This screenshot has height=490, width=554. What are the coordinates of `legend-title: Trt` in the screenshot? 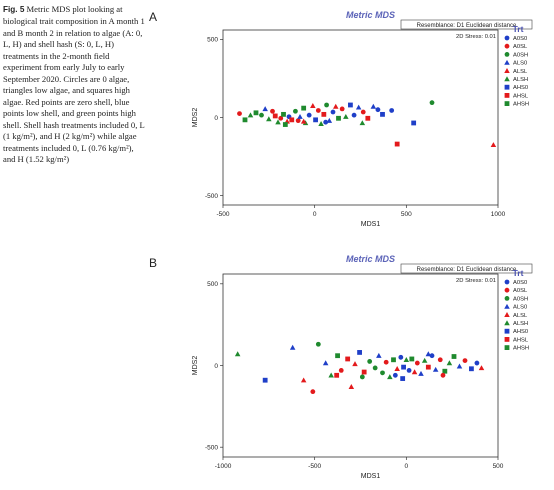 It's located at (518, 273).